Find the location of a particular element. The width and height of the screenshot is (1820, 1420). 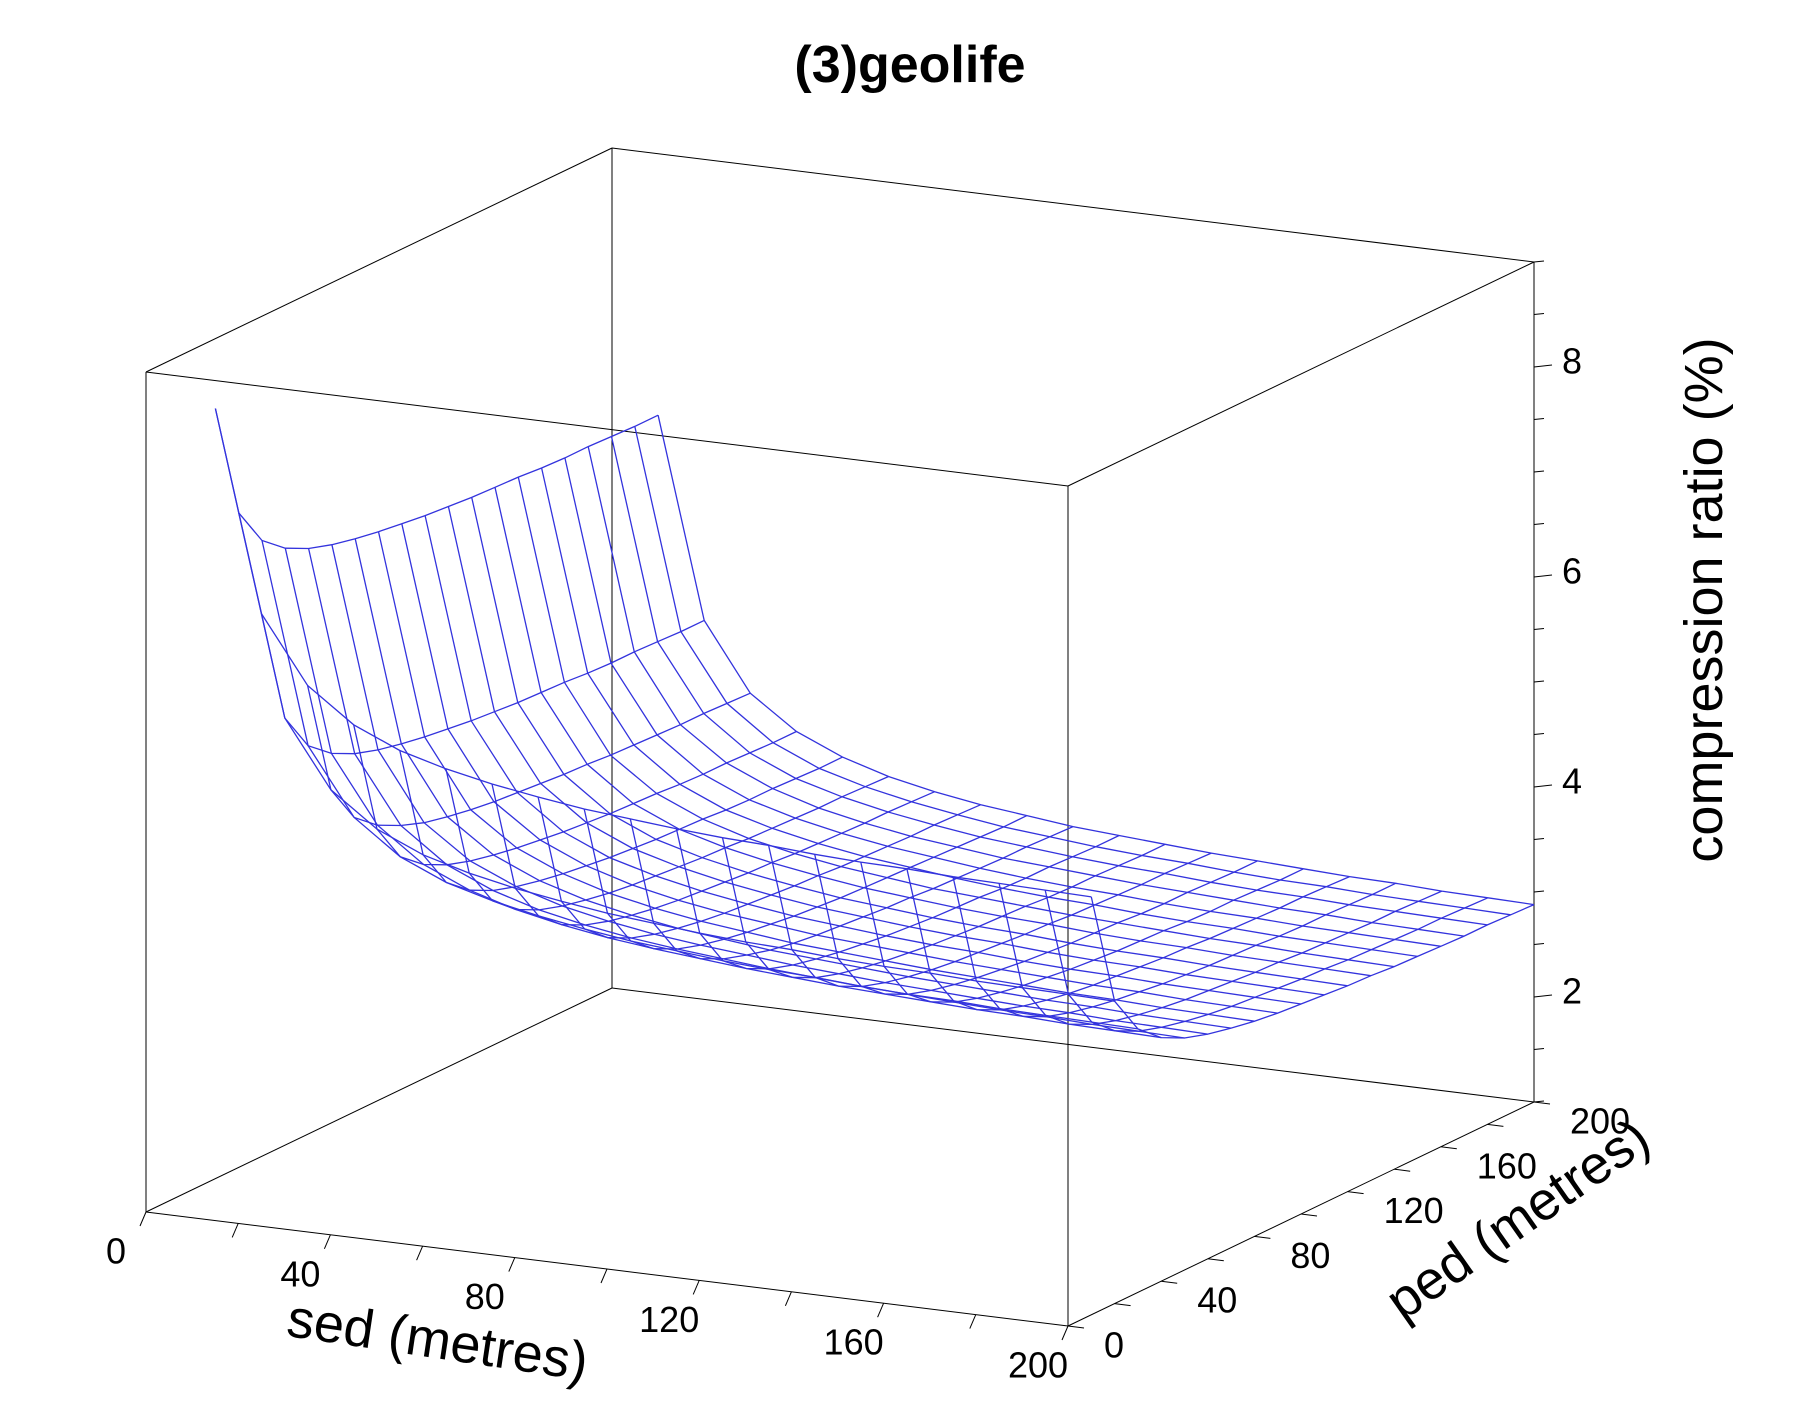

ped-tick-label-200: 200 is located at coordinates (1600, 1121).